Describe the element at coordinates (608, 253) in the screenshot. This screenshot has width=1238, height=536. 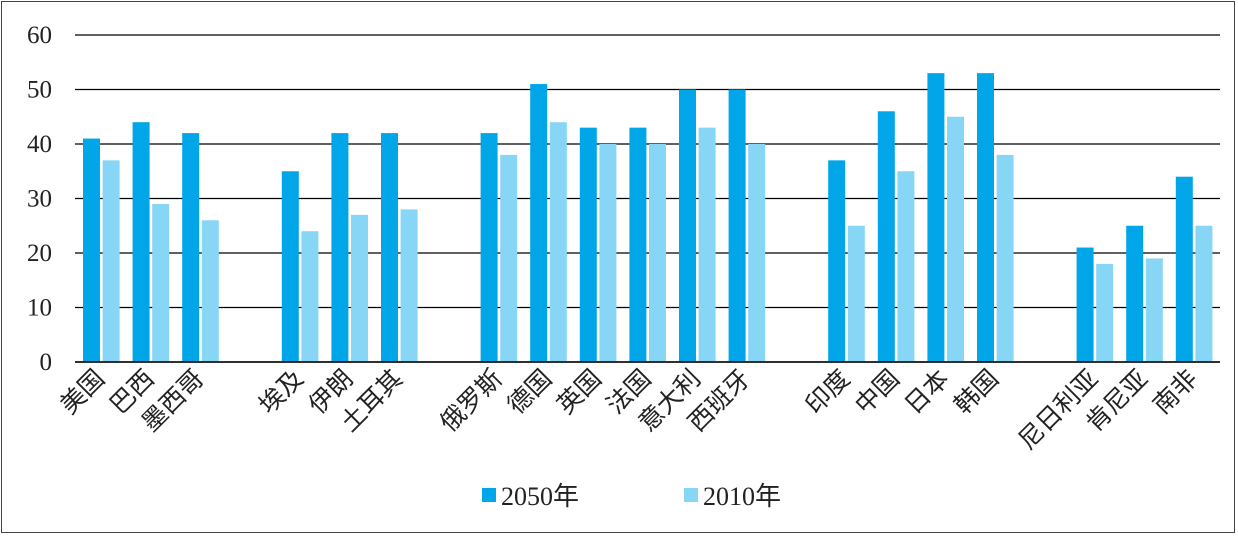
I see `bar-英国-2010年` at that location.